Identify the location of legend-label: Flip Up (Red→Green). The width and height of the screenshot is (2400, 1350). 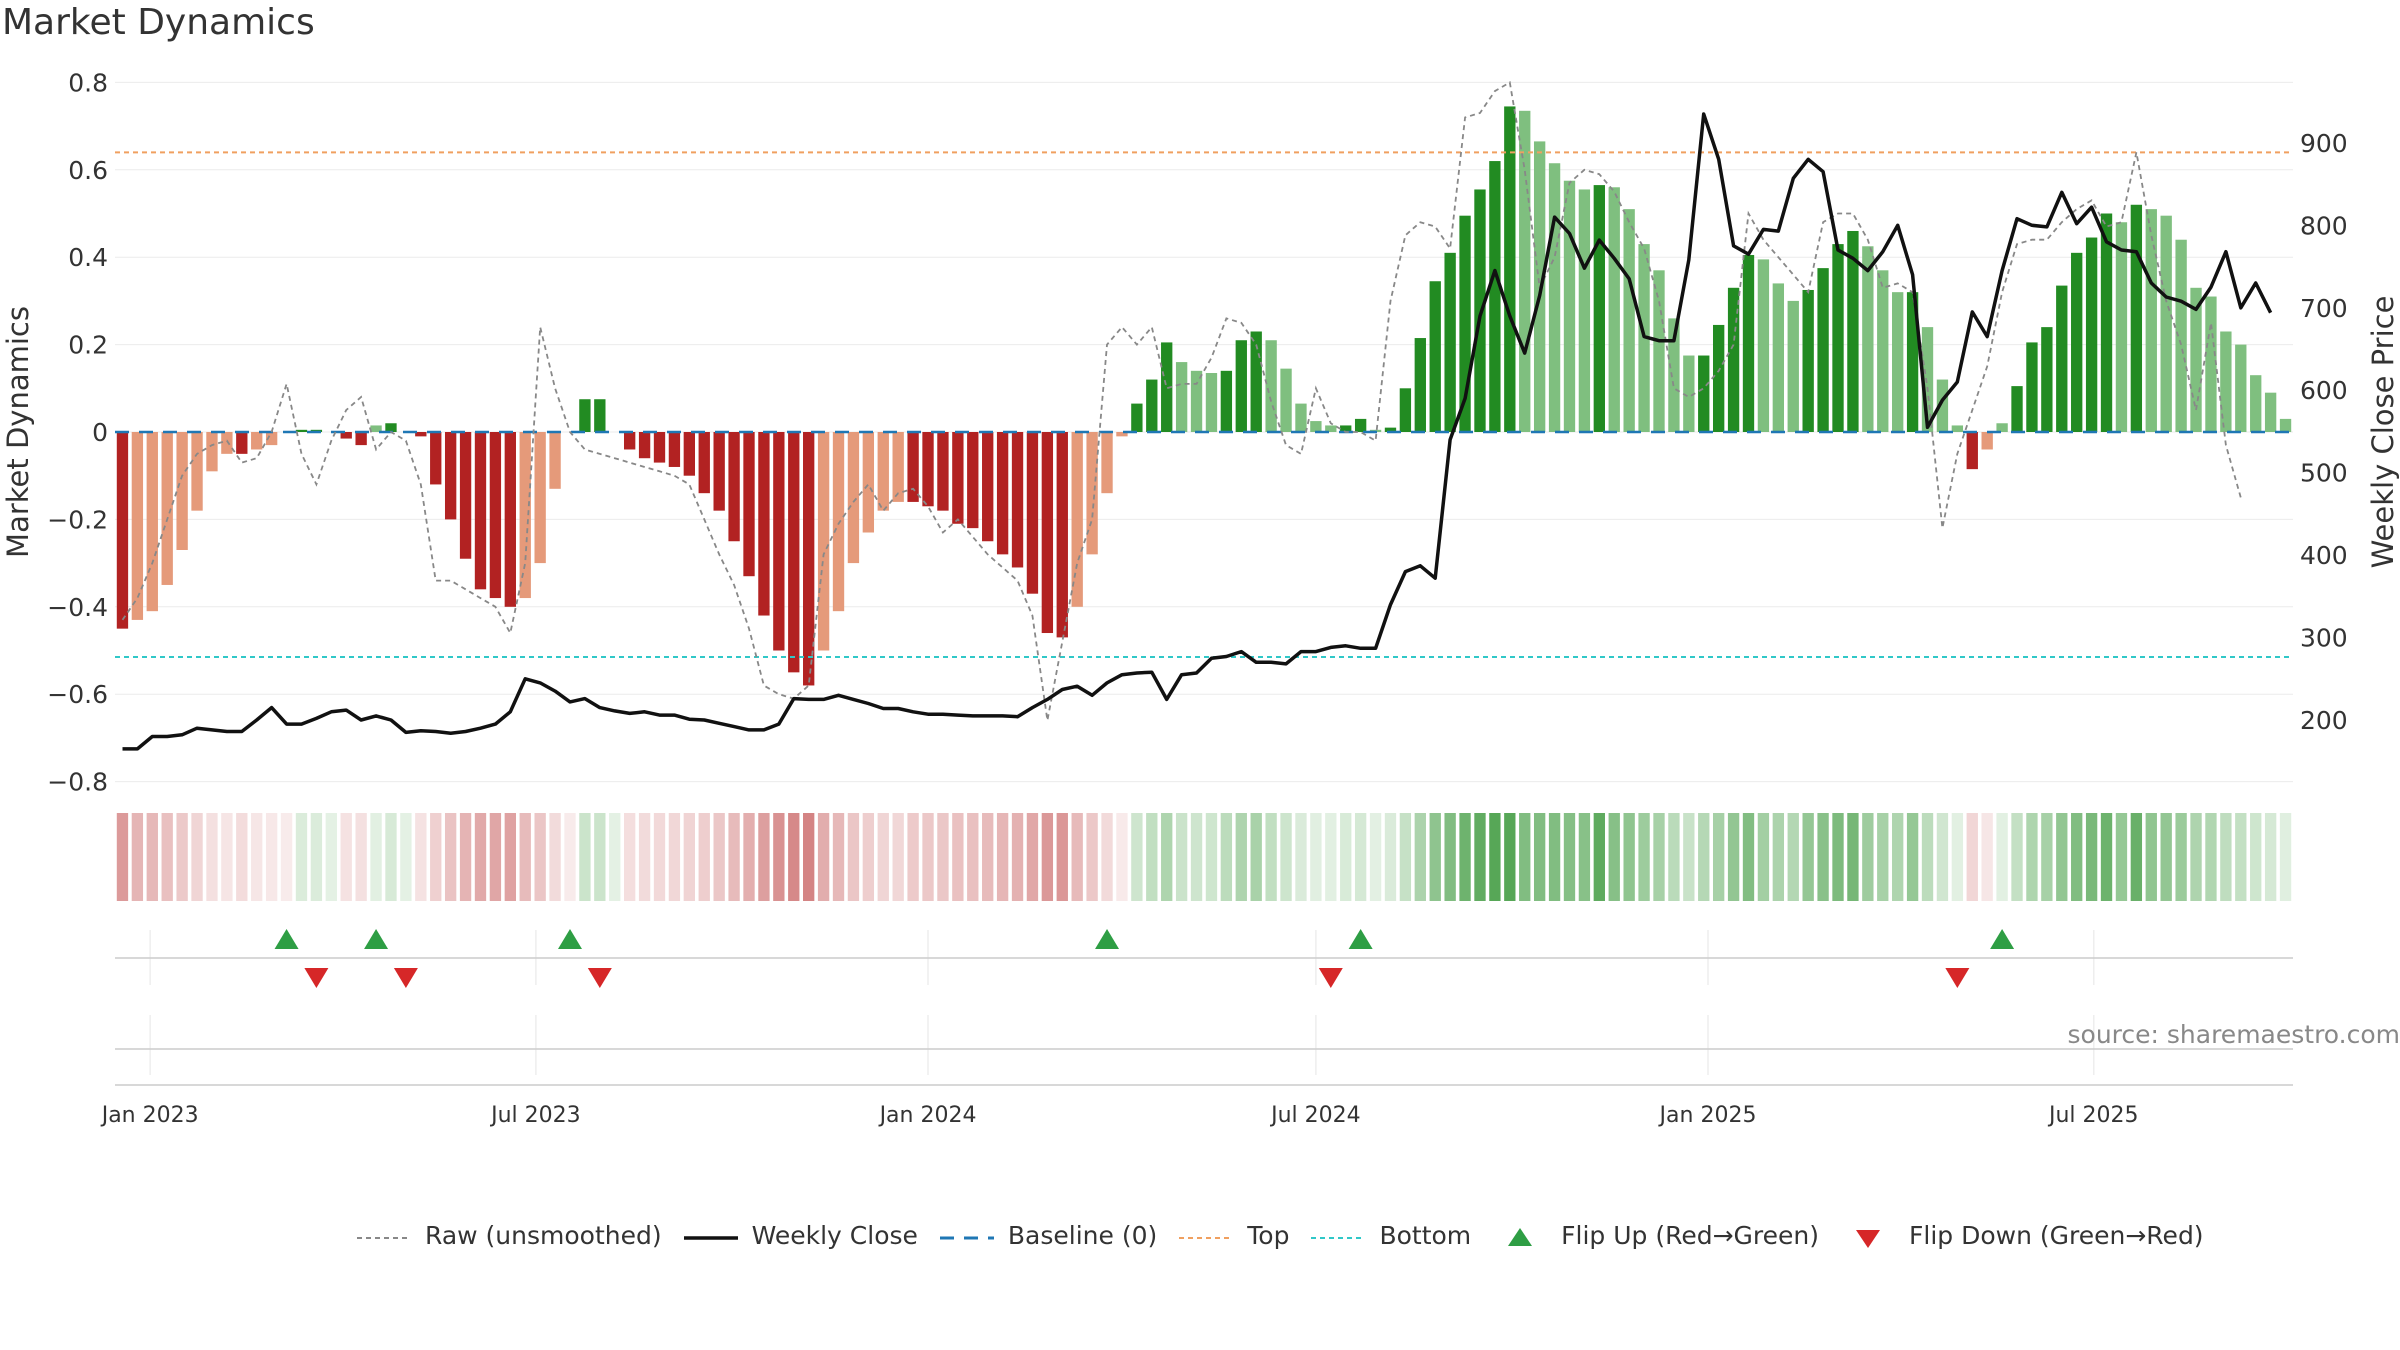
(1690, 1235).